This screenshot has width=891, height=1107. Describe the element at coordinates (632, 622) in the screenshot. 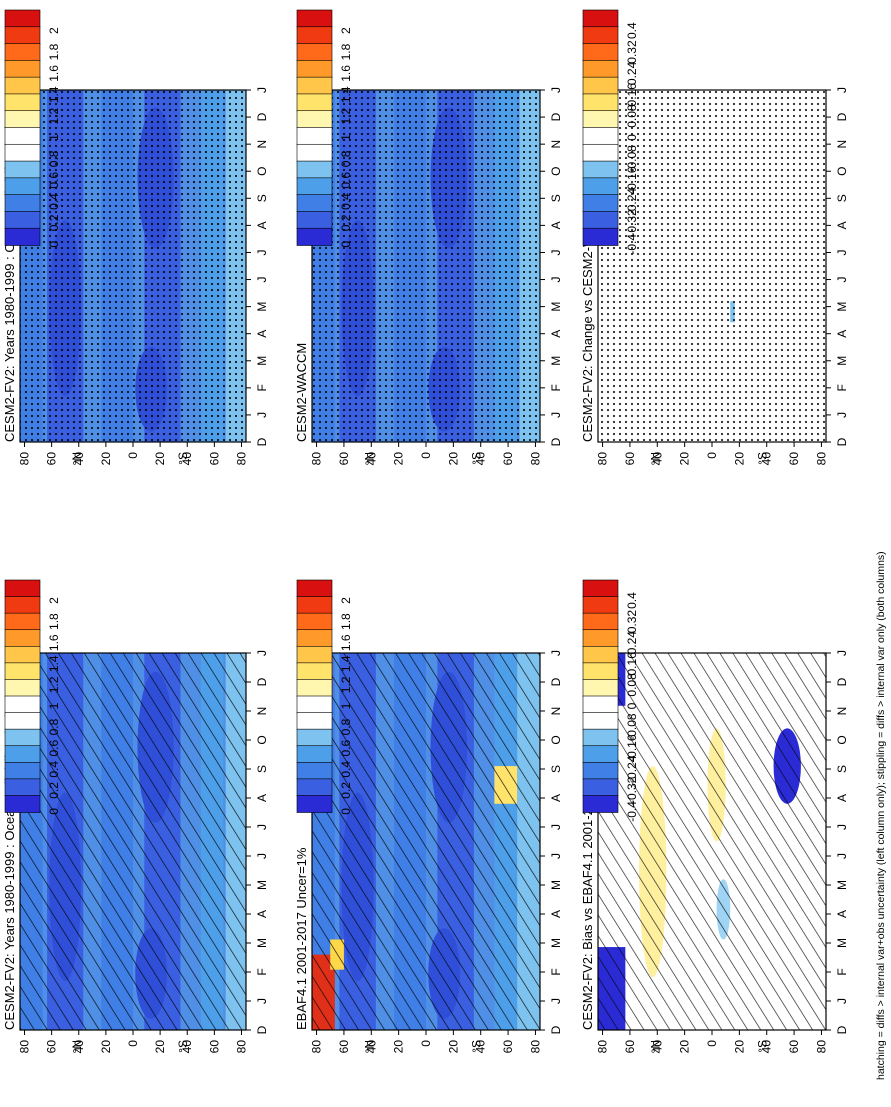

I see `colorbar-label: 0.32` at that location.